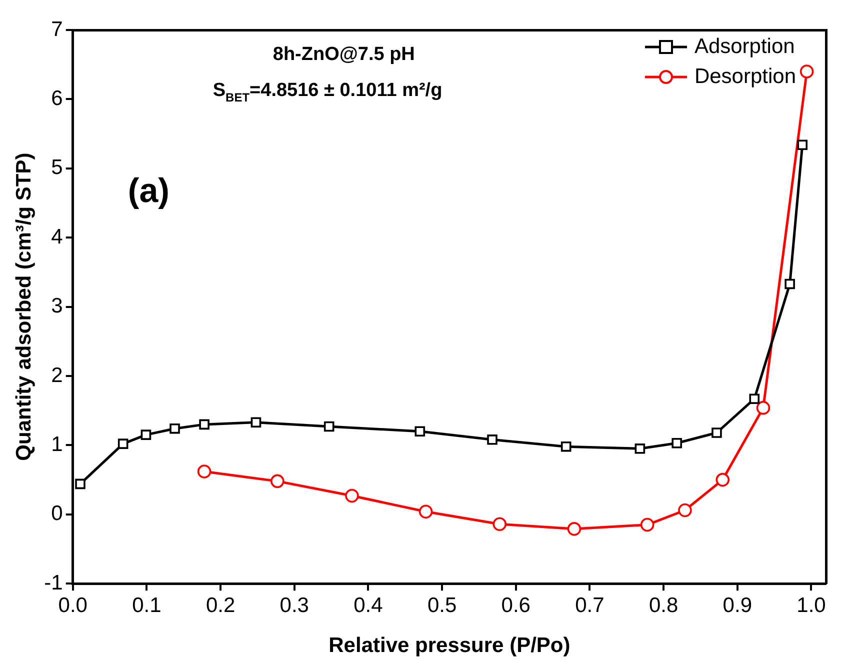  Describe the element at coordinates (57, 514) in the screenshot. I see `y-tick-label: 0` at that location.